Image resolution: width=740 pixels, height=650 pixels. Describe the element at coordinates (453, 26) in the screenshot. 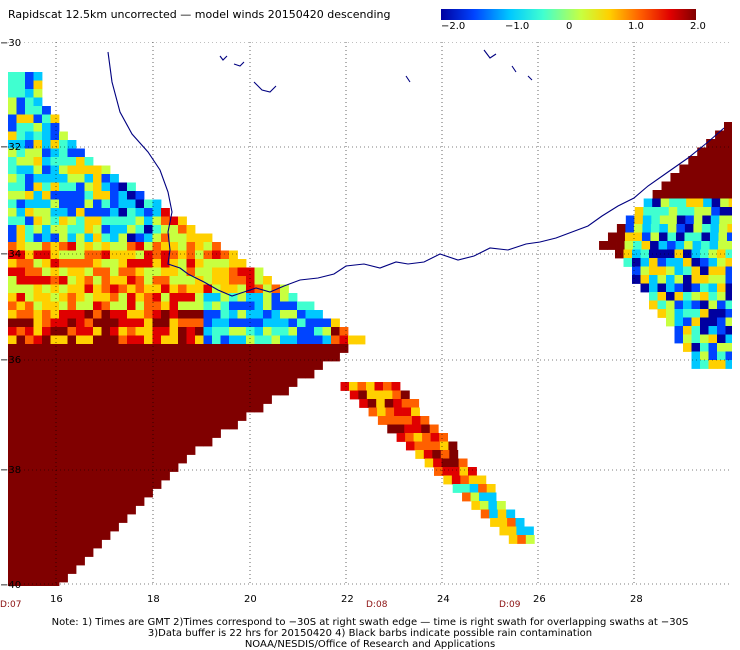

I see `colorbar-tick-label: −2.0` at that location.